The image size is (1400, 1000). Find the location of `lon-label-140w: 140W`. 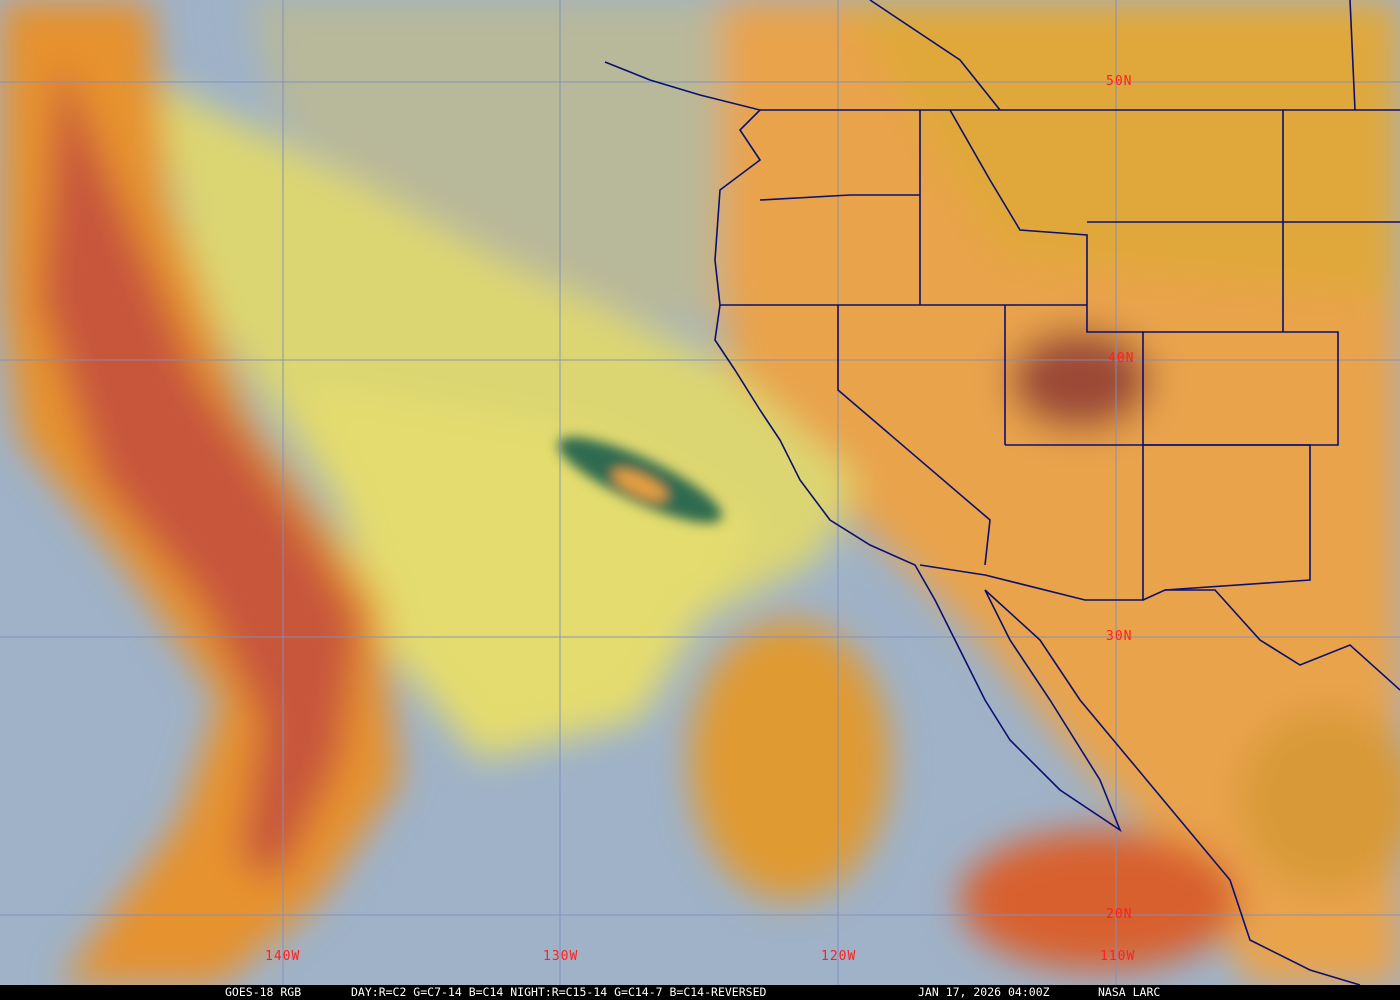

lon-label-140w: 140W is located at coordinates (282, 956).